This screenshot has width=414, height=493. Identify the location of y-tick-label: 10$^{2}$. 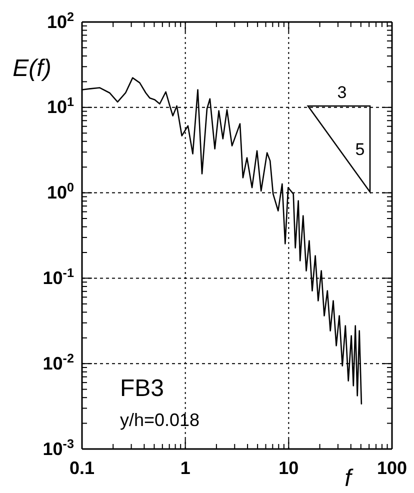
(60, 21).